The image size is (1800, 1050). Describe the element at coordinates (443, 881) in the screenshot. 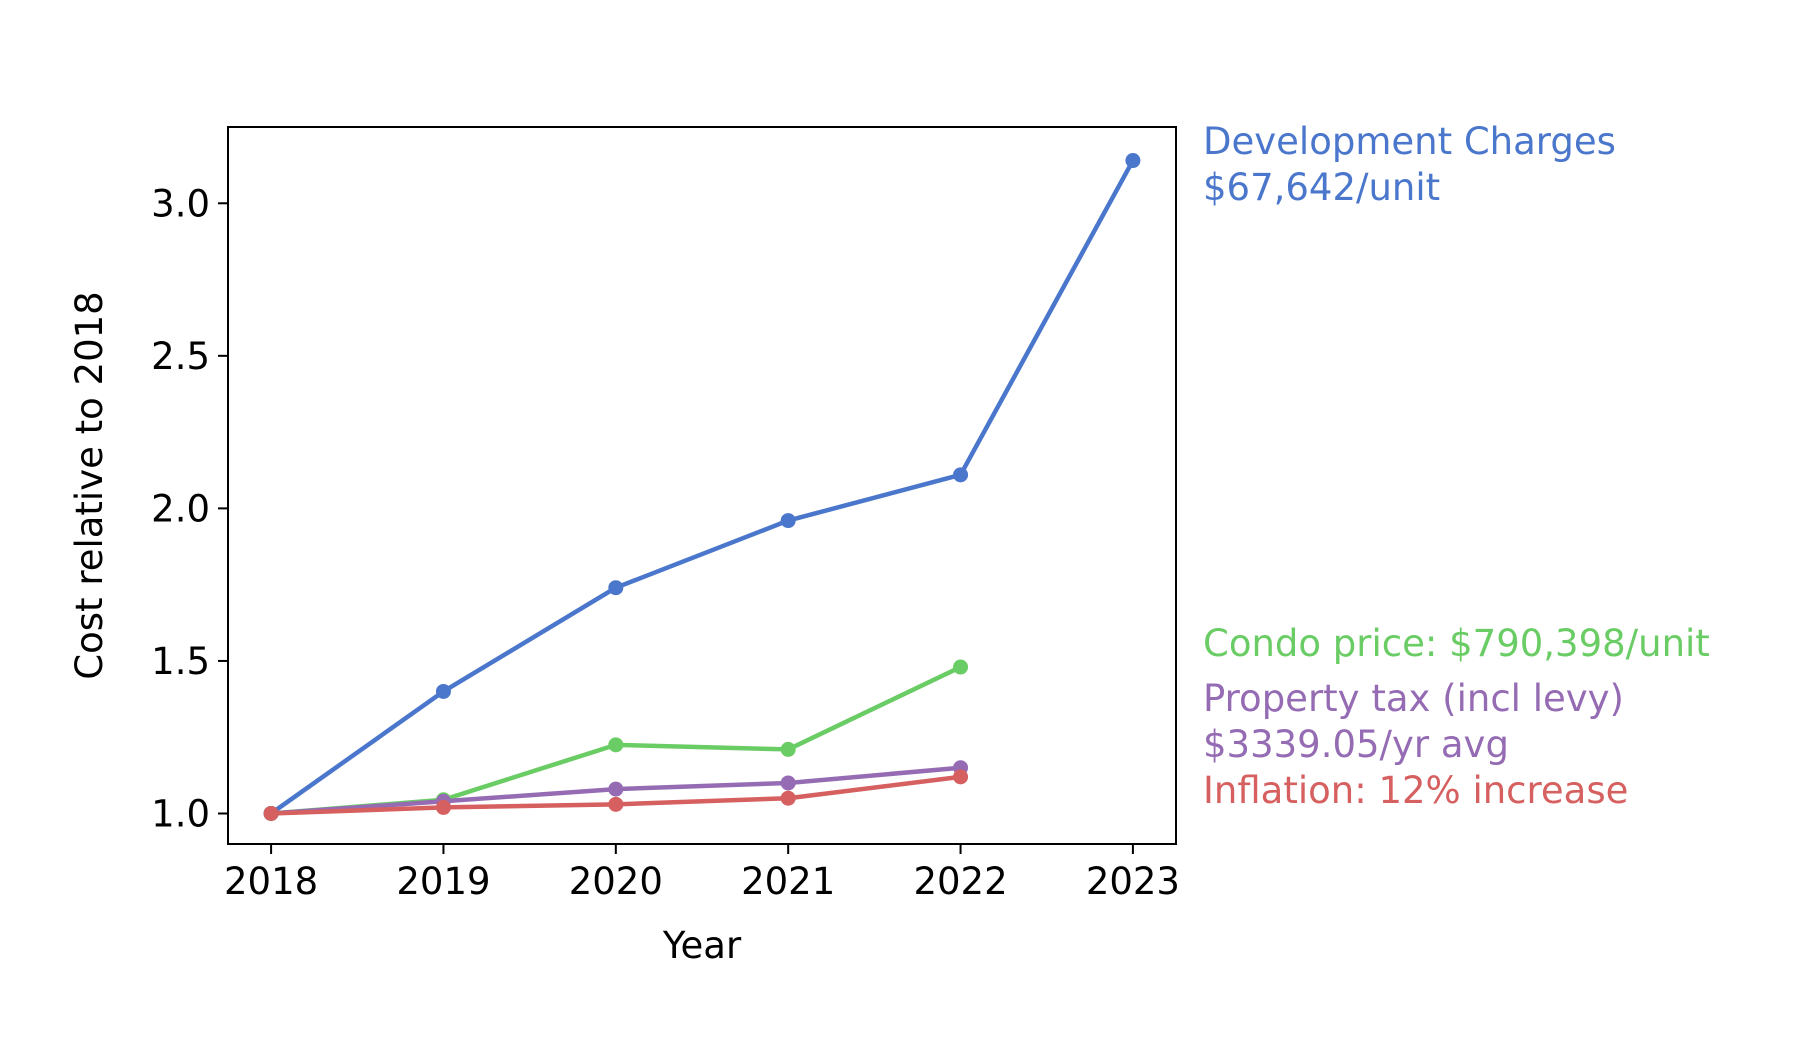

I see `x-tick-label: 2019` at that location.